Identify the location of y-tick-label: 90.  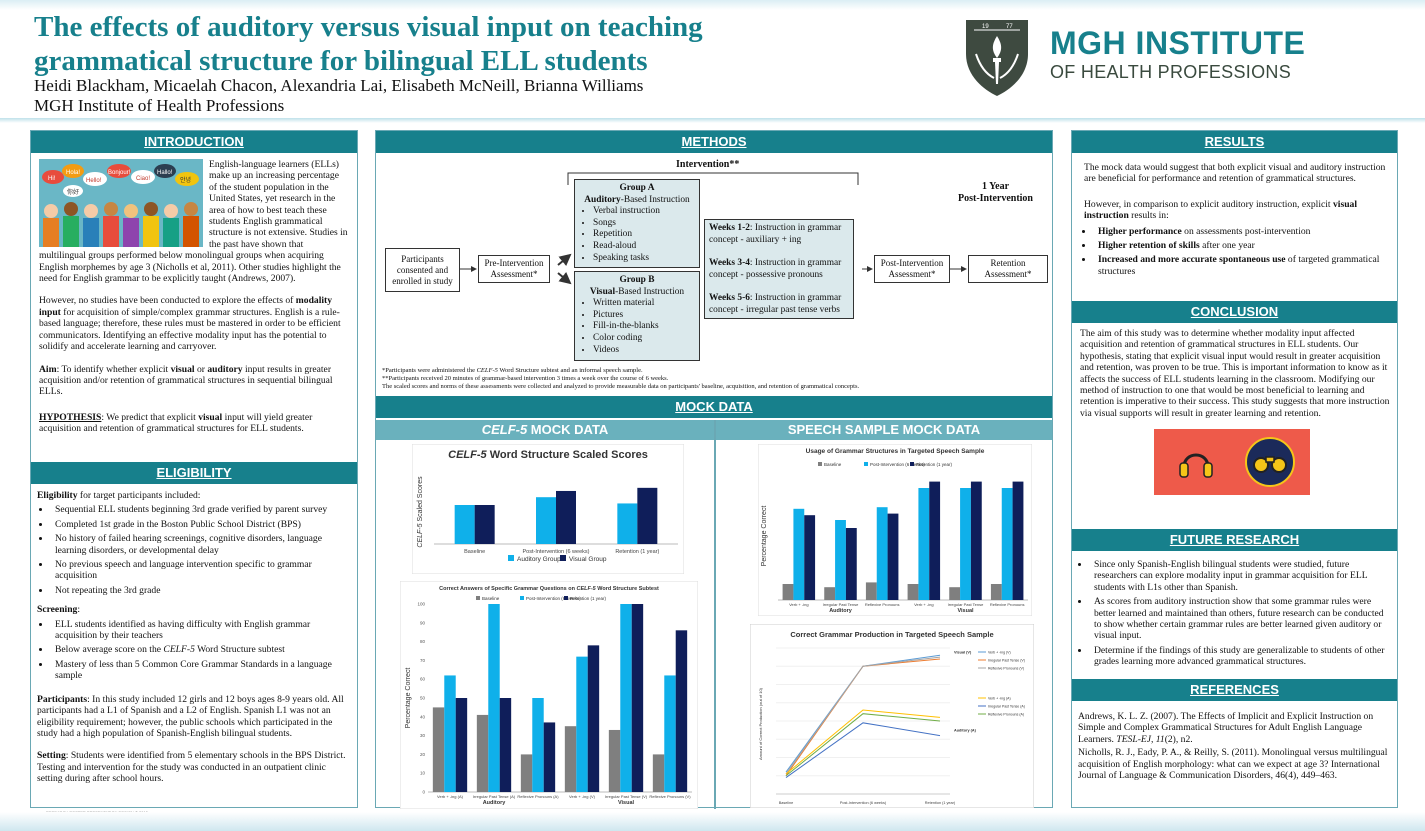
(423, 622).